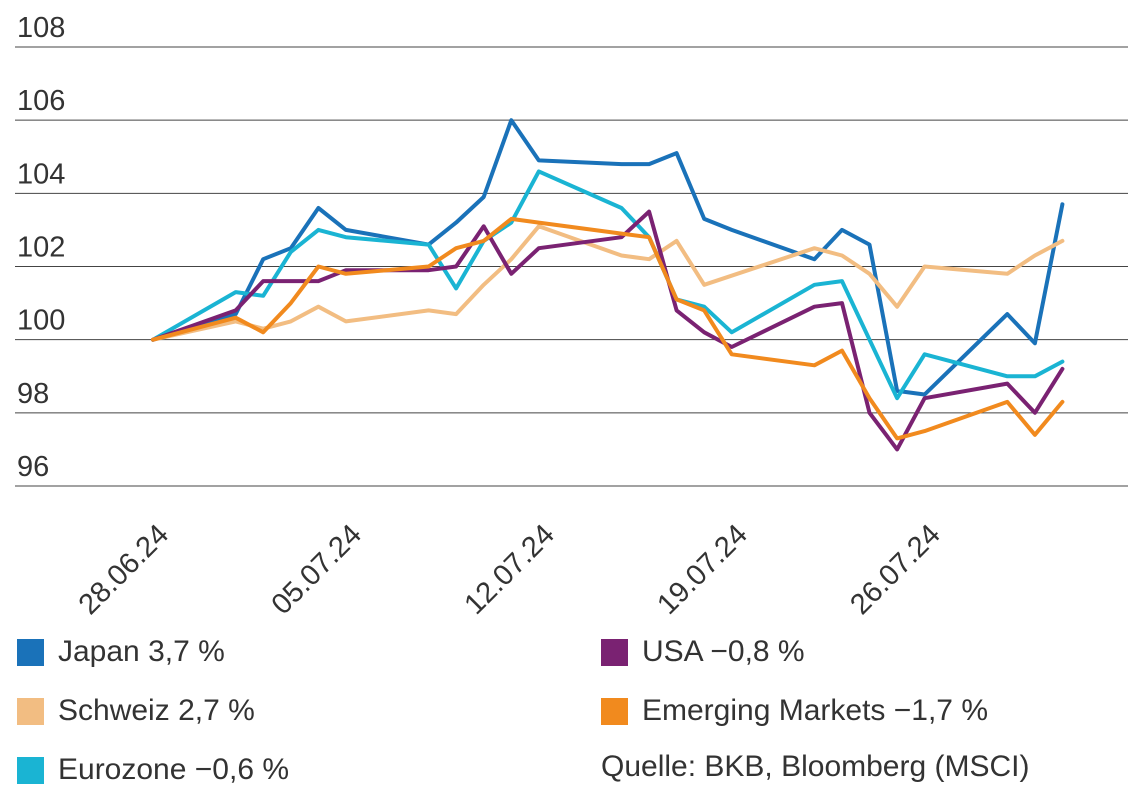  What do you see at coordinates (41, 101) in the screenshot?
I see `y-tick-label: 106` at bounding box center [41, 101].